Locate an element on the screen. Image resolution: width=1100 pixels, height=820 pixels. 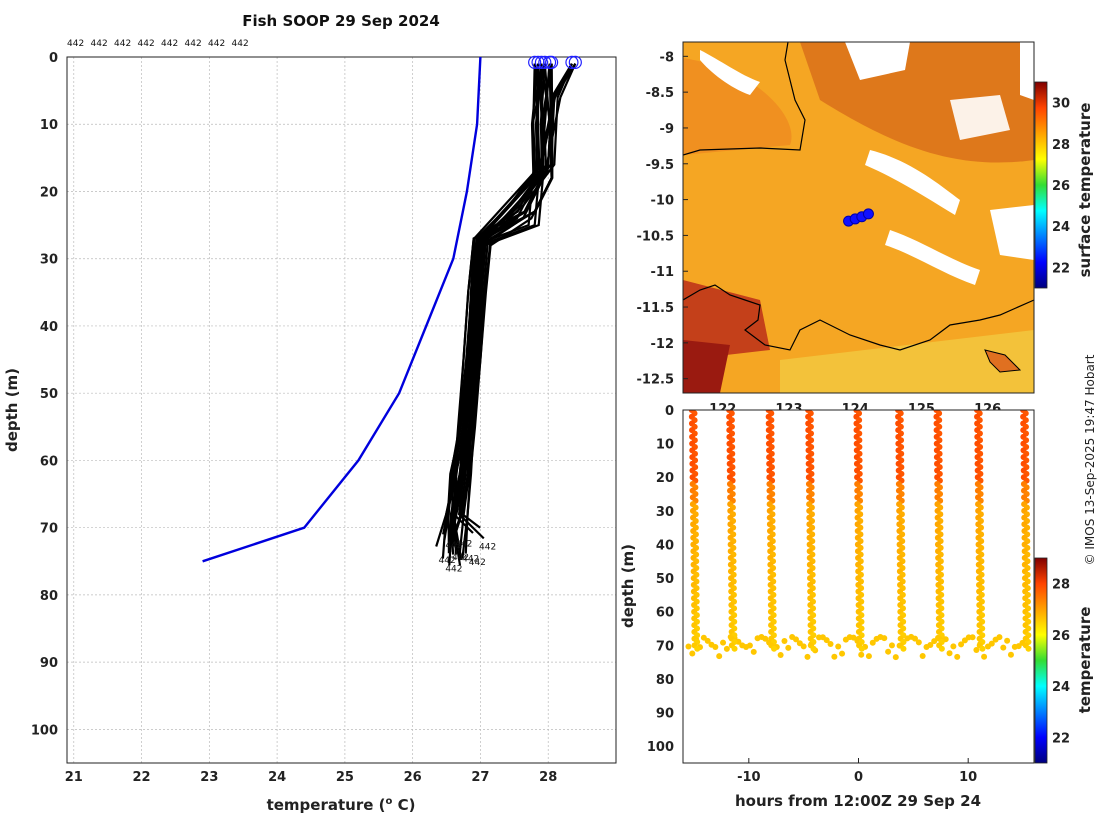
scatter-y-tick-label: 100 is located at coordinates (660, 747).